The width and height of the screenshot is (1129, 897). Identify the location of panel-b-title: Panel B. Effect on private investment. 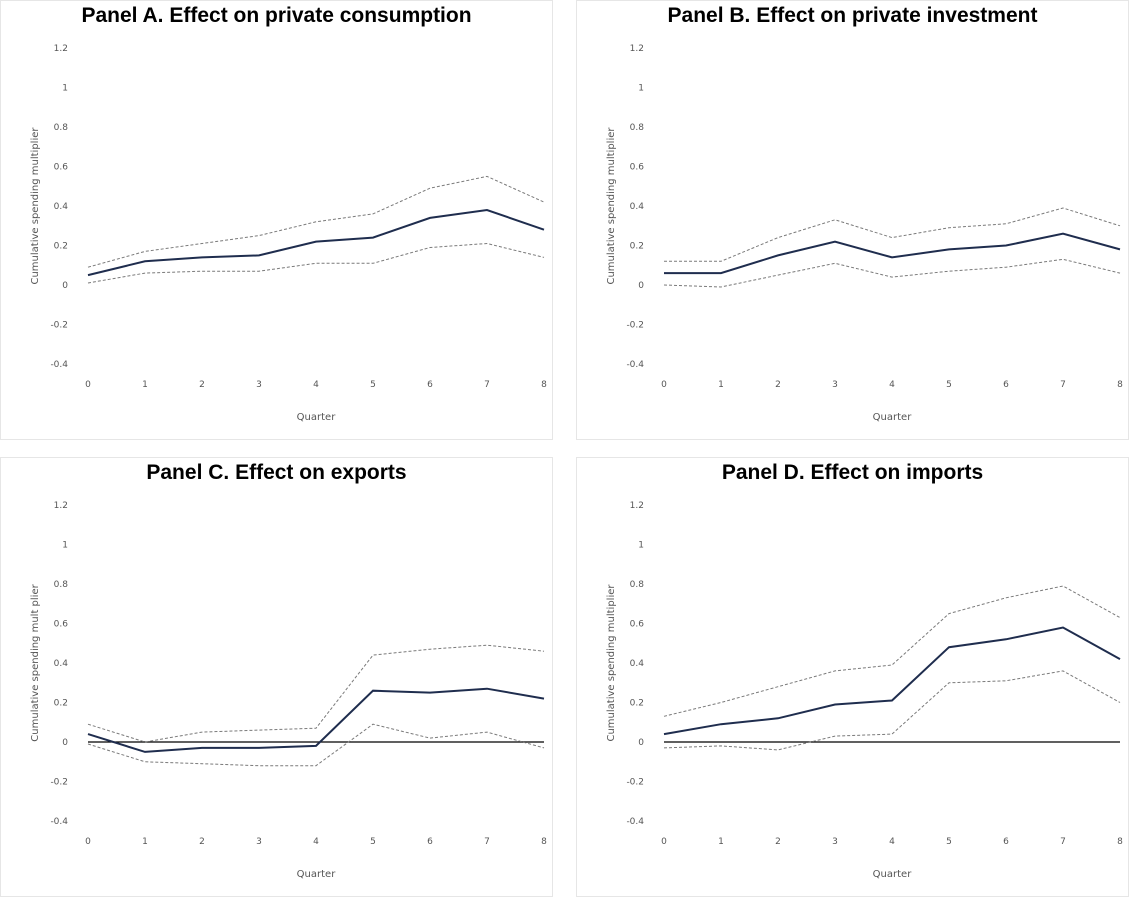
(852, 15).